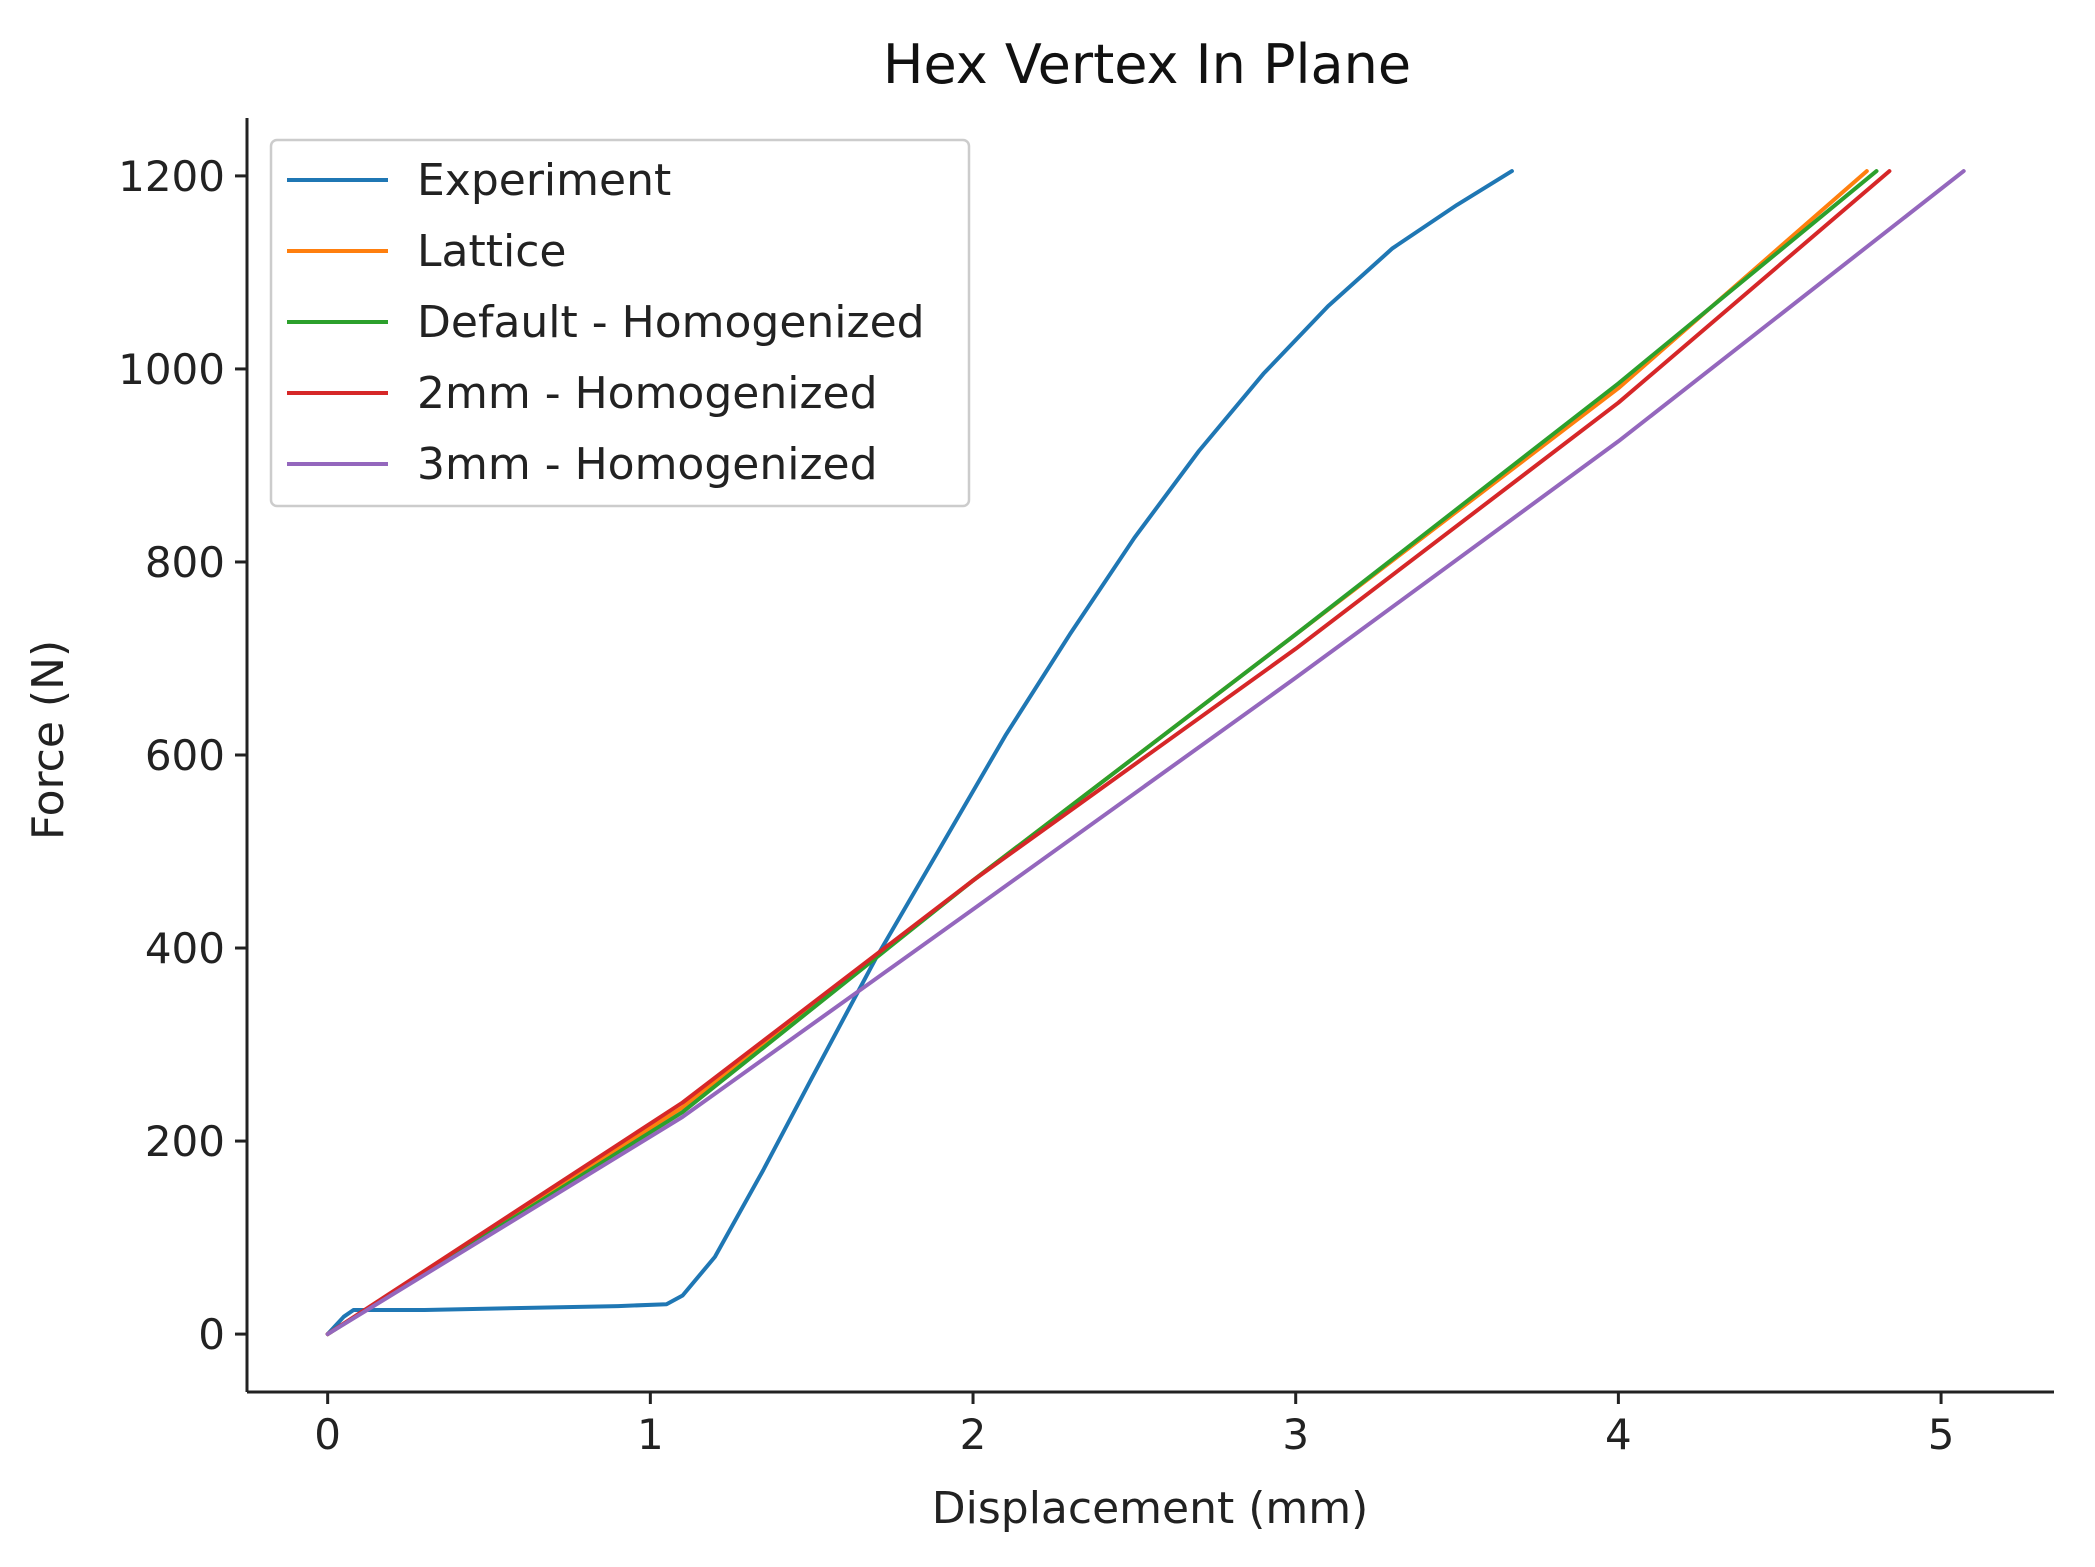  What do you see at coordinates (671, 322) in the screenshot?
I see `legend-label: Default - Homogenized` at bounding box center [671, 322].